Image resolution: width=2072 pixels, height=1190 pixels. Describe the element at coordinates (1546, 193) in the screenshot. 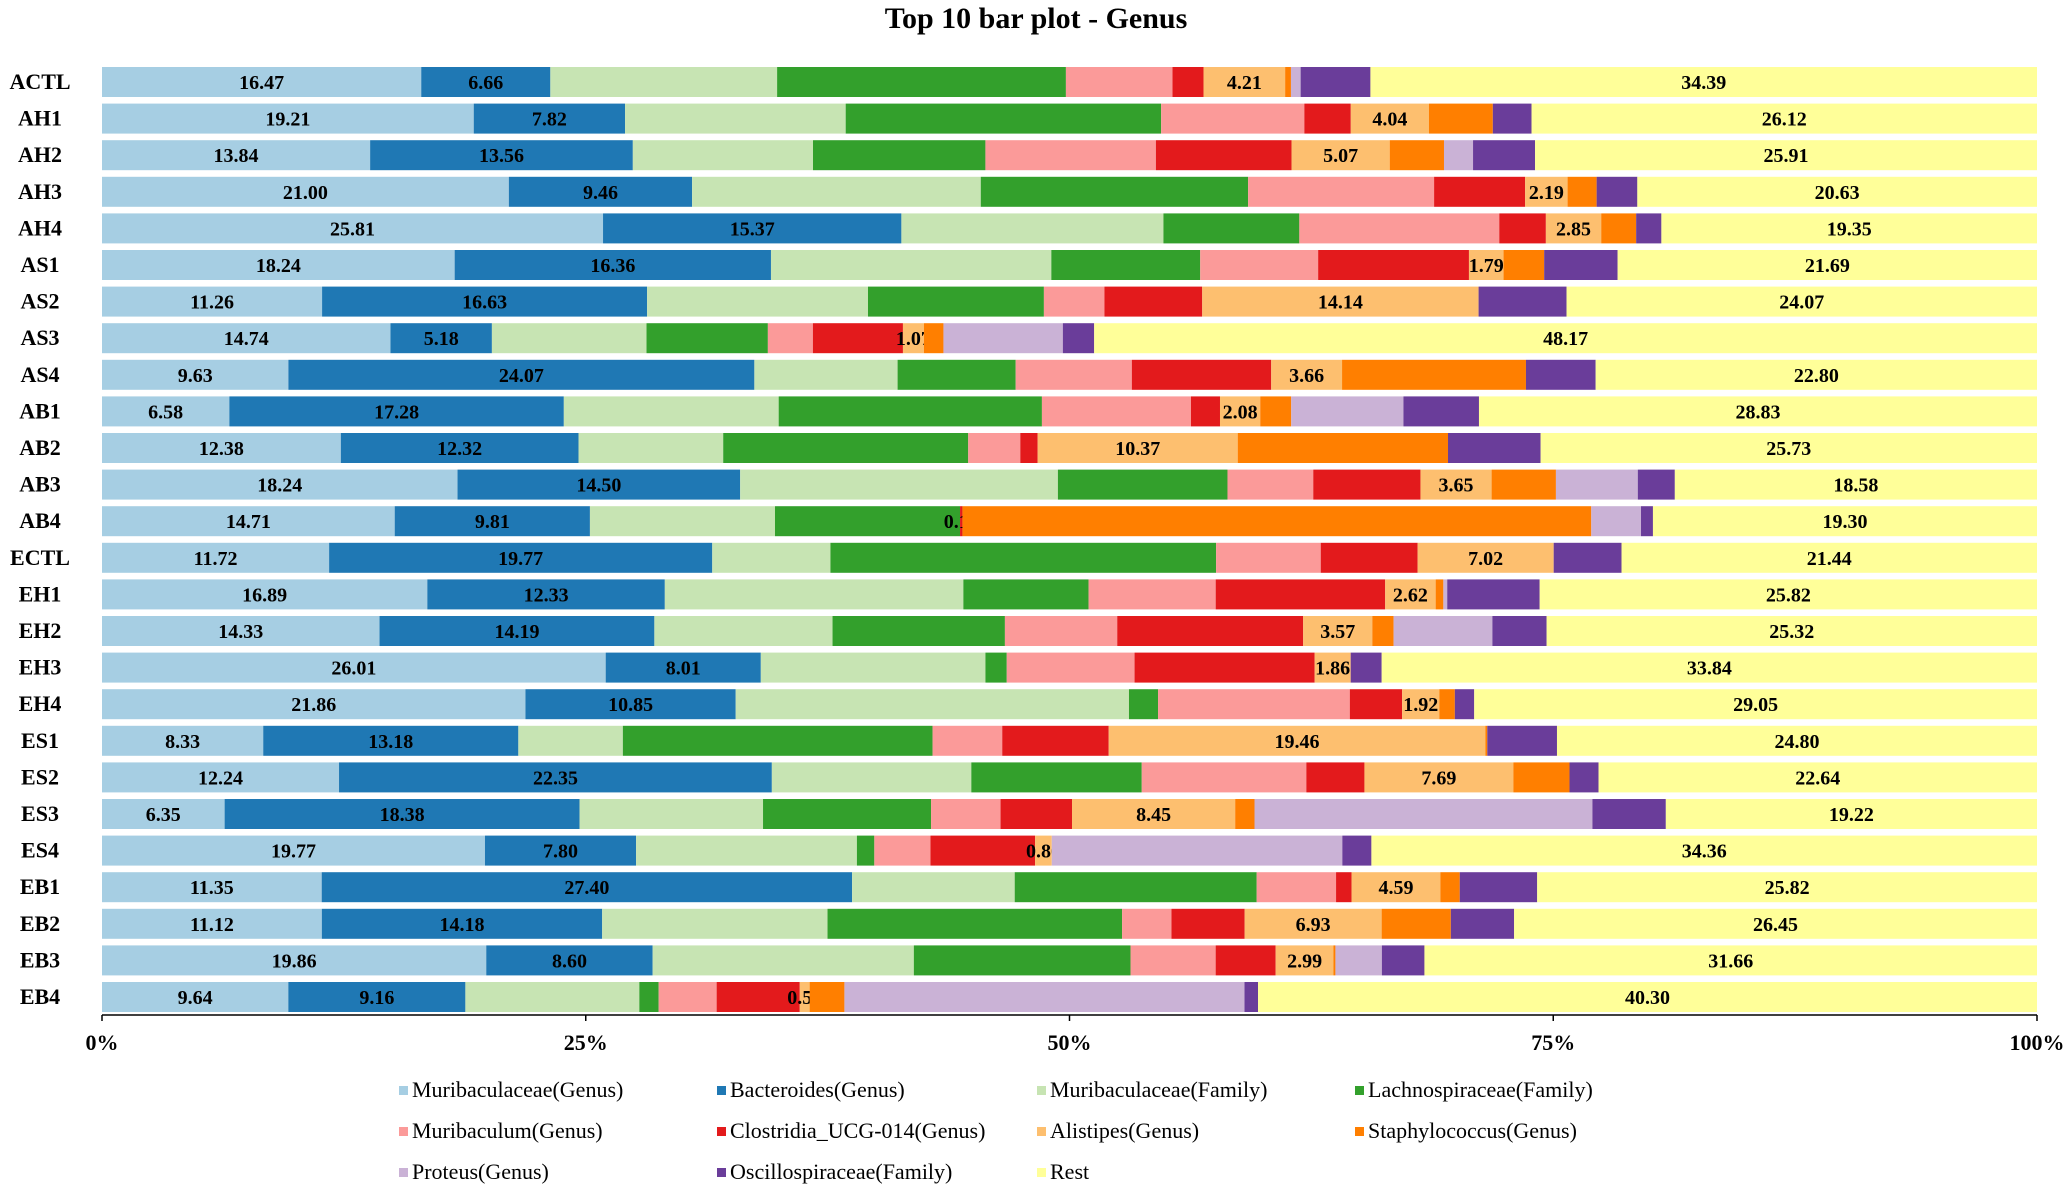

I see `data-label: 2.19` at that location.